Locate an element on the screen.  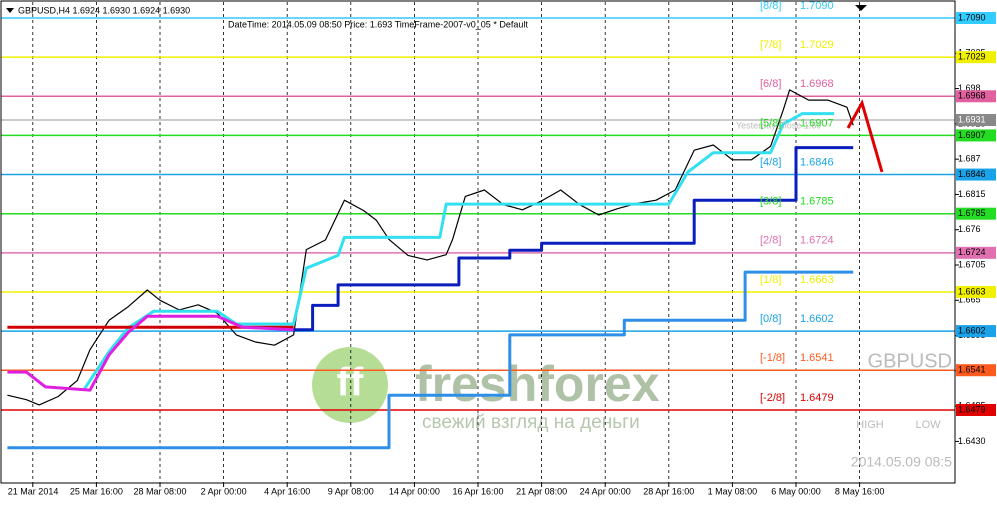
menu-arrow is located at coordinates (10, 10).